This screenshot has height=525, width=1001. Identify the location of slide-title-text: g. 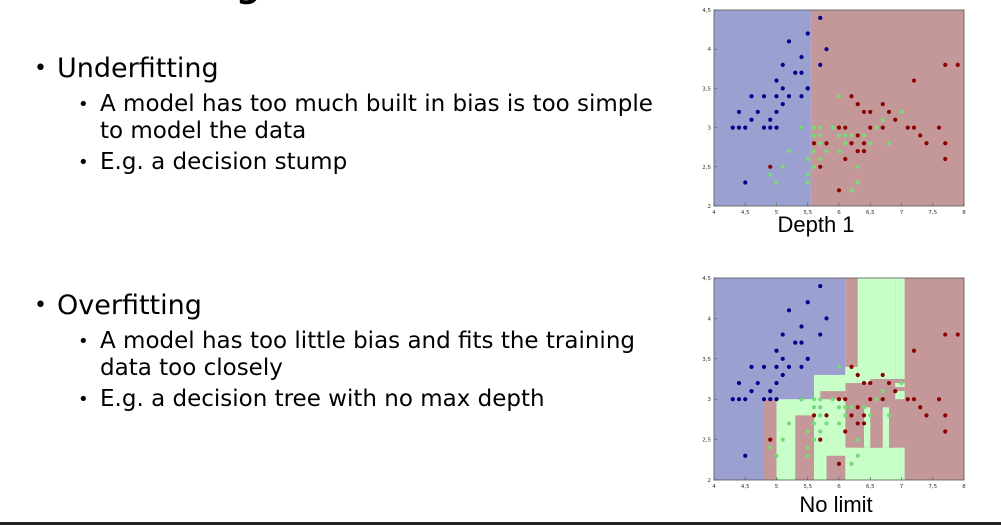
(248, 3).